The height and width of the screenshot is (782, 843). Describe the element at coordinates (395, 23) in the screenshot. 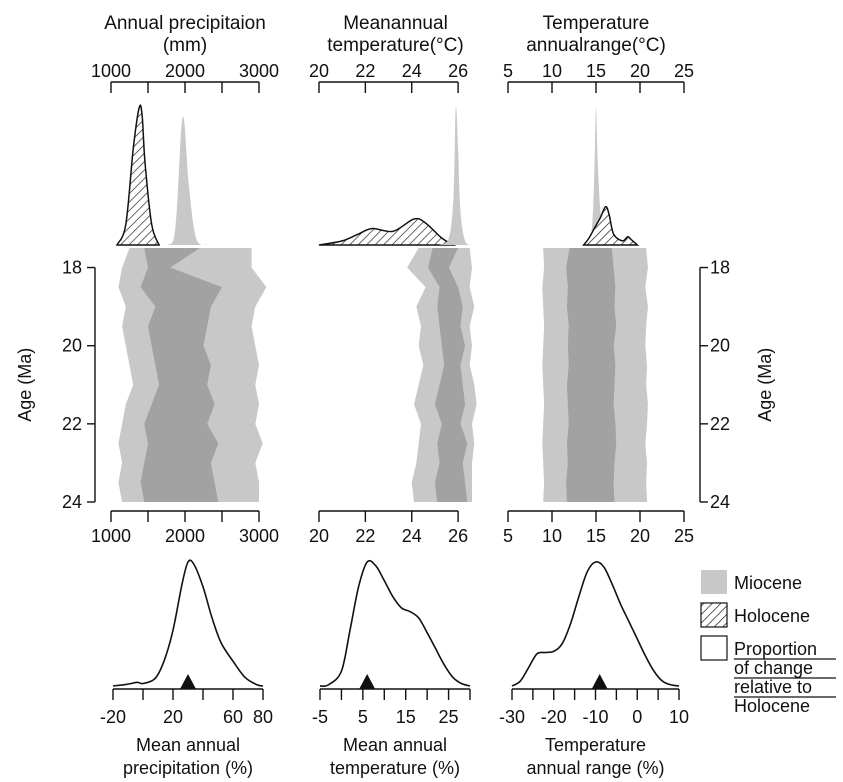

I see `top-title-temp-1: Meanannual` at that location.